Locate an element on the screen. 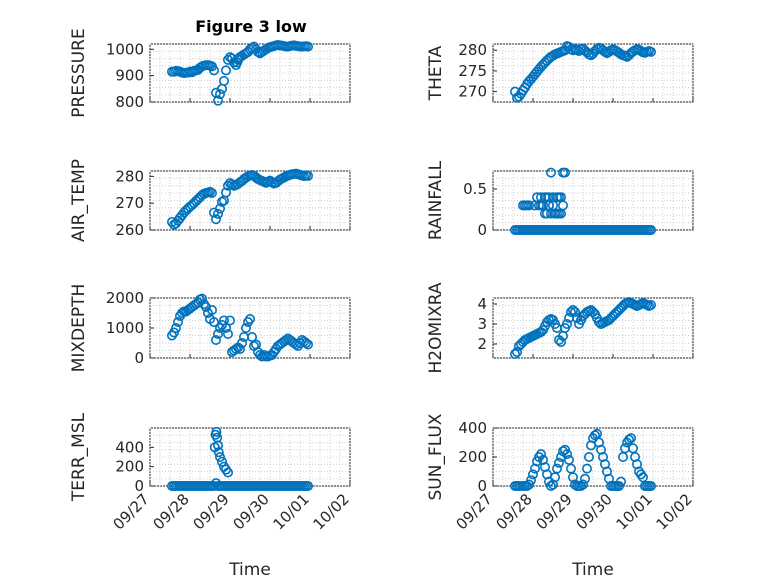 The image size is (778, 583). y-tick-label: 260 is located at coordinates (129, 230).